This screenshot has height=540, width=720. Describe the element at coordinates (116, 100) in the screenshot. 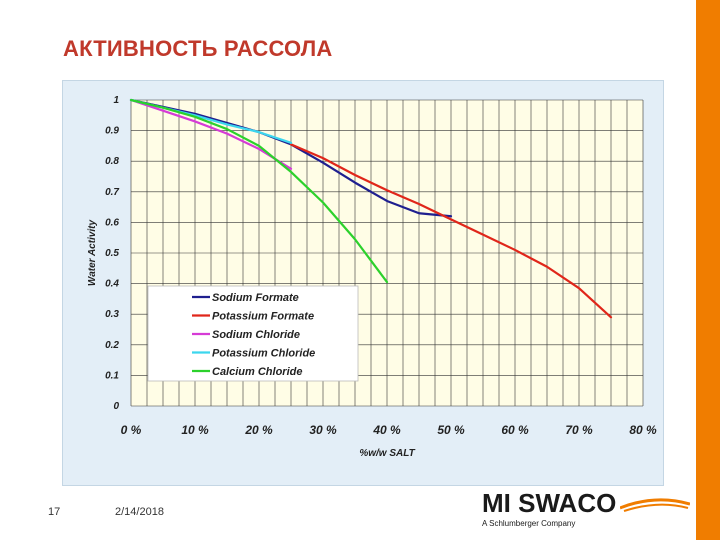

I see `y-tick-label: 1` at that location.